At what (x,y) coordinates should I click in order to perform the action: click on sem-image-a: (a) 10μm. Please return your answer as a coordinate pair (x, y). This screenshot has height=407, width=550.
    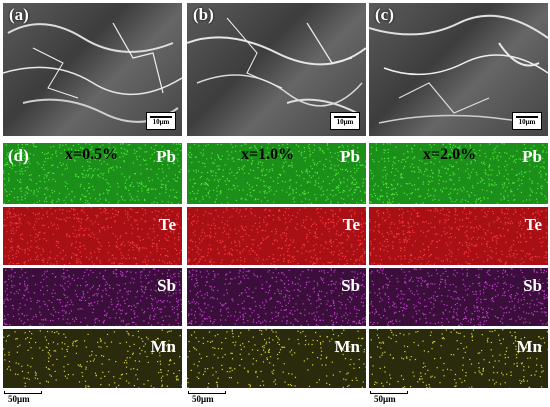
    Looking at the image, I should click on (92, 69).